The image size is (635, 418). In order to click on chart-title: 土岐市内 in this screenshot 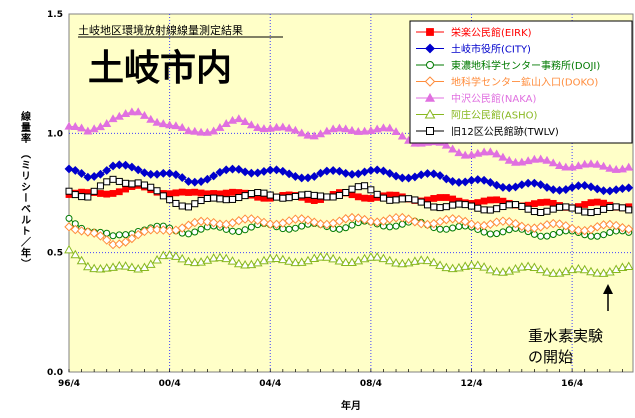, I will do `click(160, 68)`.